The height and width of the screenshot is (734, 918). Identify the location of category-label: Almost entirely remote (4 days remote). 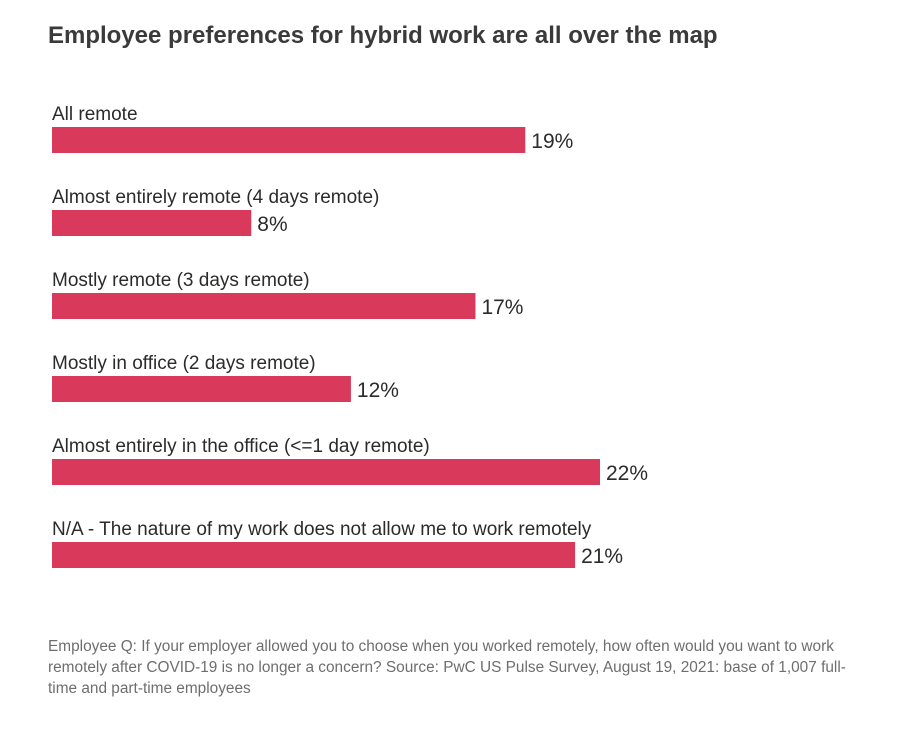
(215, 197).